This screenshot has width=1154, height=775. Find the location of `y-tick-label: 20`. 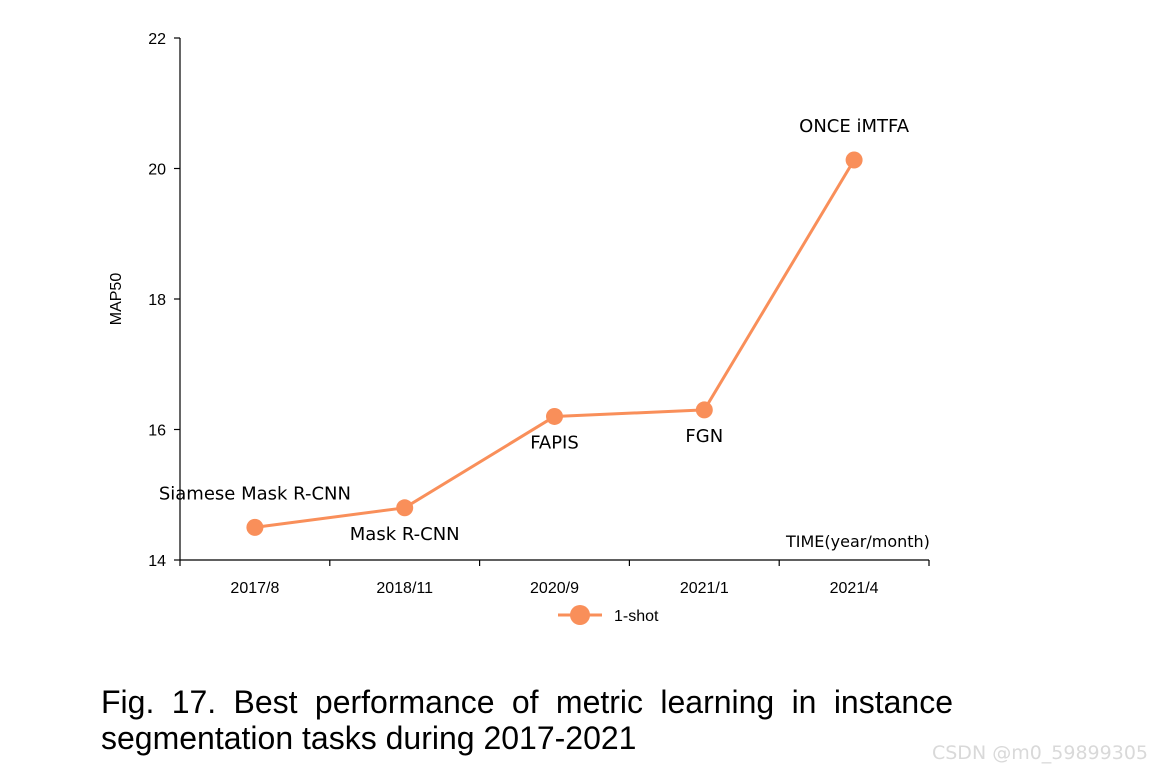

y-tick-label: 20 is located at coordinates (157, 170).